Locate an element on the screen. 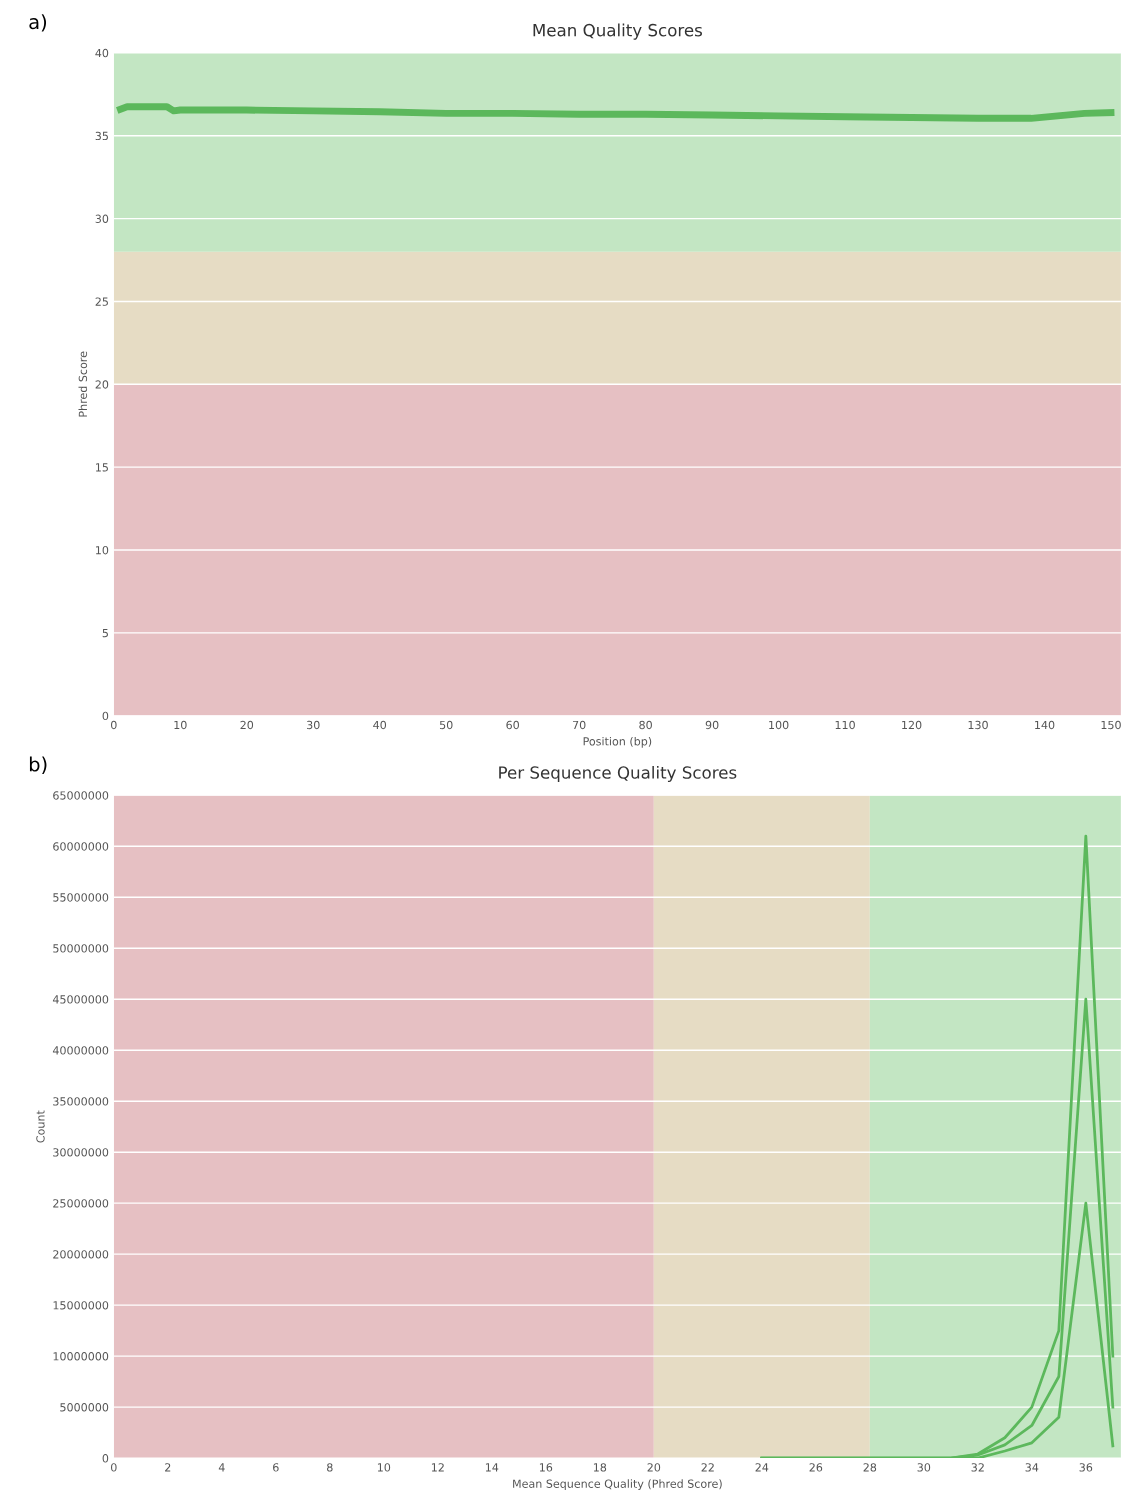  x-tick-label: 14 is located at coordinates (492, 1467).